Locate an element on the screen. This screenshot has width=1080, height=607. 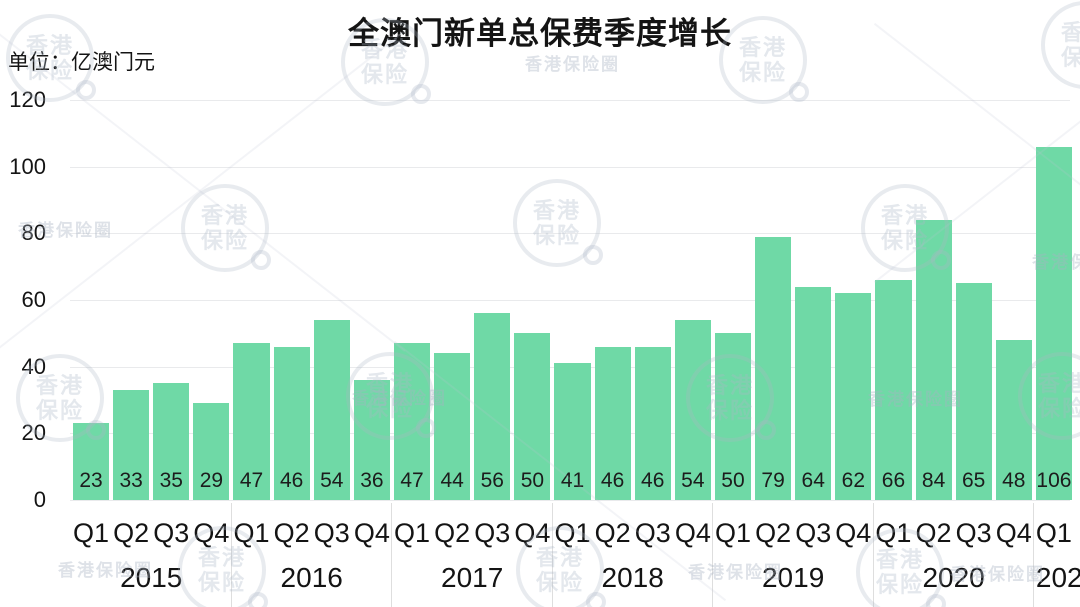
year-label: 2021 is located at coordinates (1057, 577).